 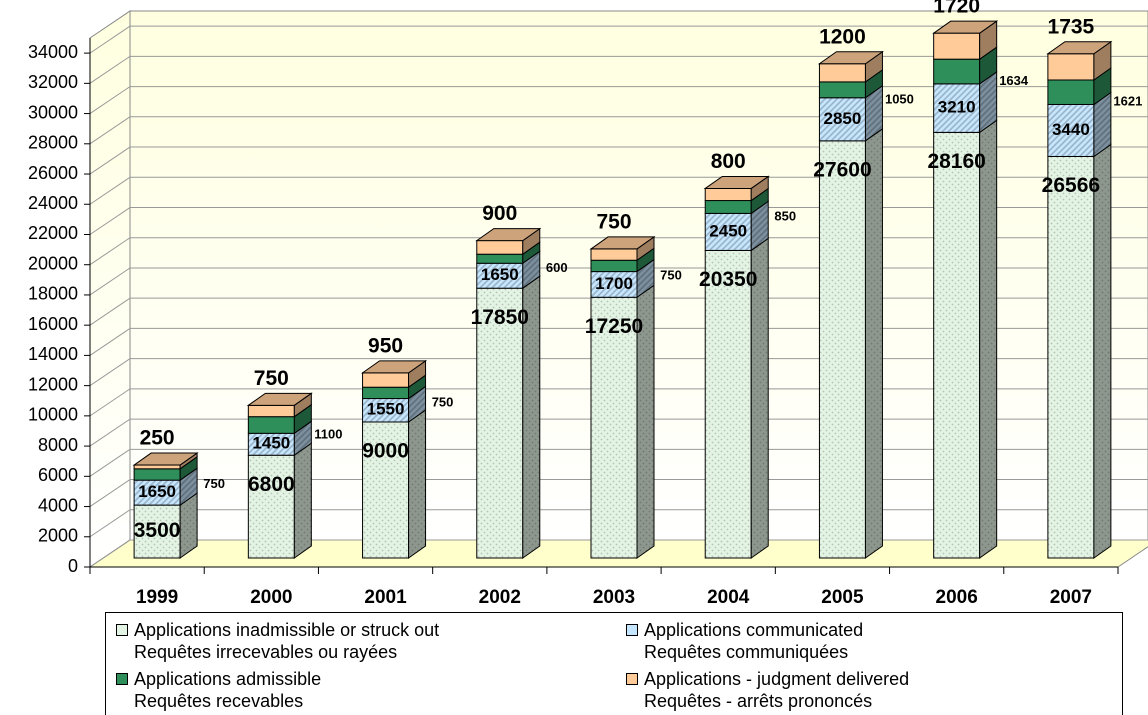 I want to click on value-label: 17850, so click(x=500, y=317).